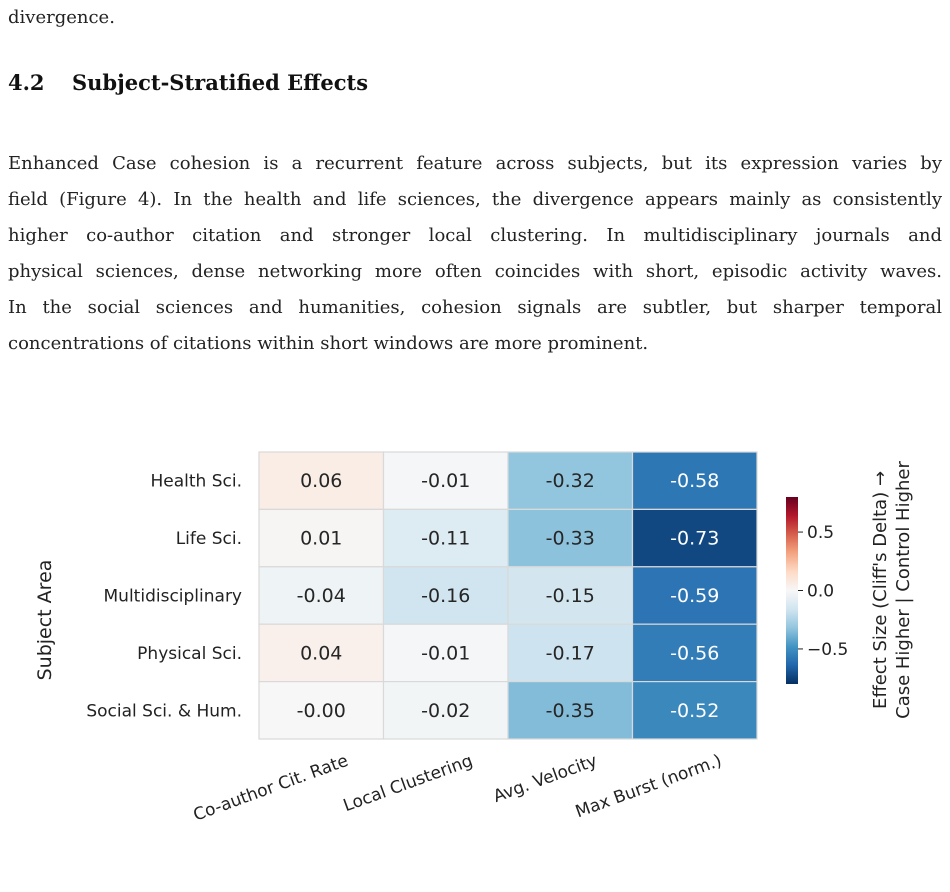 This screenshot has height=892, width=950. What do you see at coordinates (475, 18) in the screenshot?
I see `previous-paragraph-tail: divergence.` at bounding box center [475, 18].